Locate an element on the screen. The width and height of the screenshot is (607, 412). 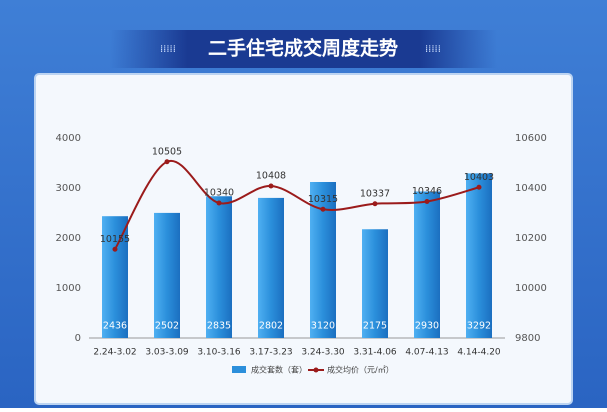
x-tick-label: 3.10-3.16 is located at coordinates (219, 353).